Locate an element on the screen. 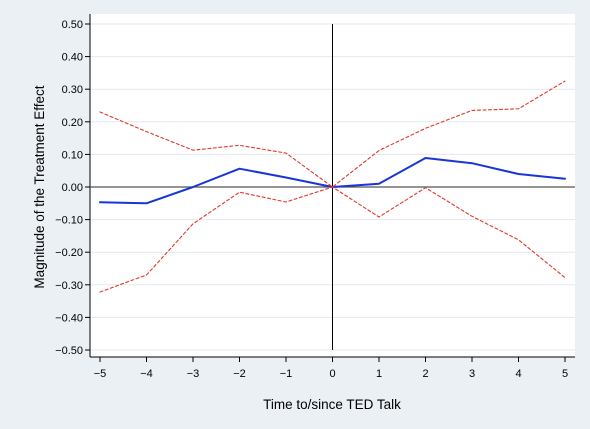 Image resolution: width=590 pixels, height=429 pixels. x-tick-label: 1 is located at coordinates (379, 374).